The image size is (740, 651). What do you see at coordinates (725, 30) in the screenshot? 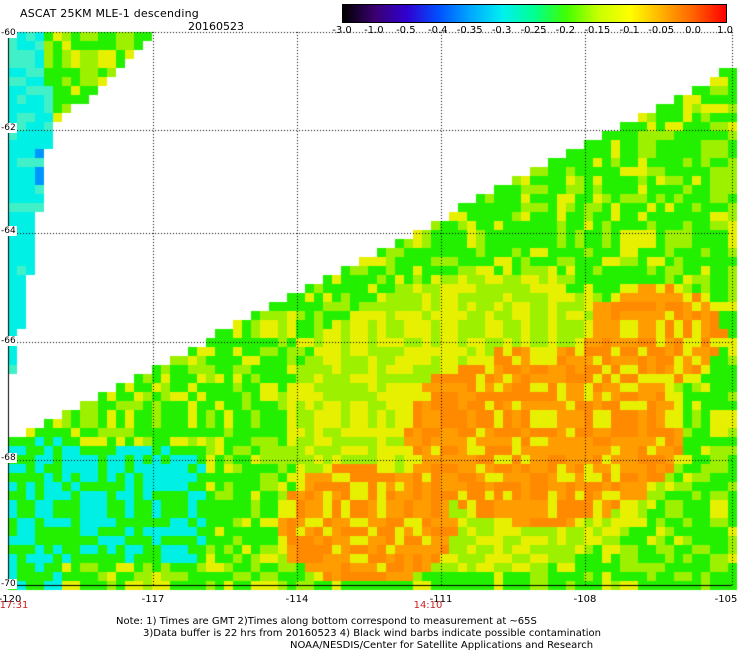
I see `color-scale-tick: 1.0` at bounding box center [725, 30].